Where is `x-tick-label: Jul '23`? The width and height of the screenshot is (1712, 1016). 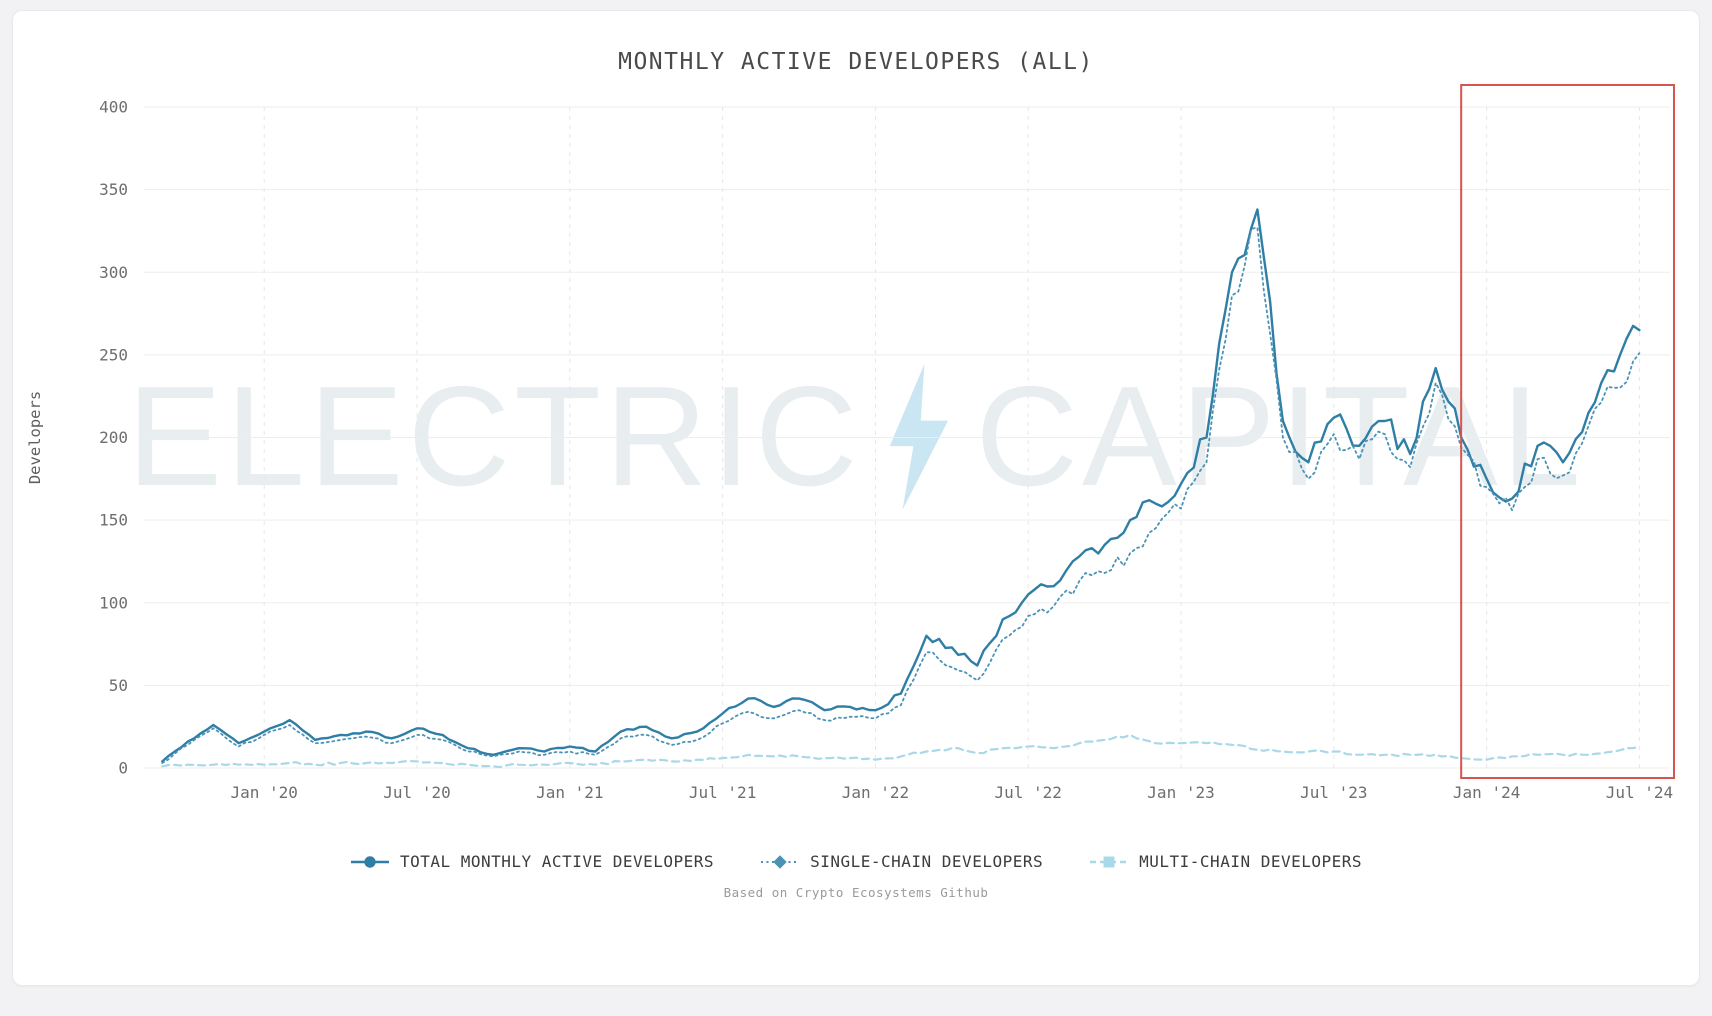 x-tick-label: Jul '23 is located at coordinates (1333, 792).